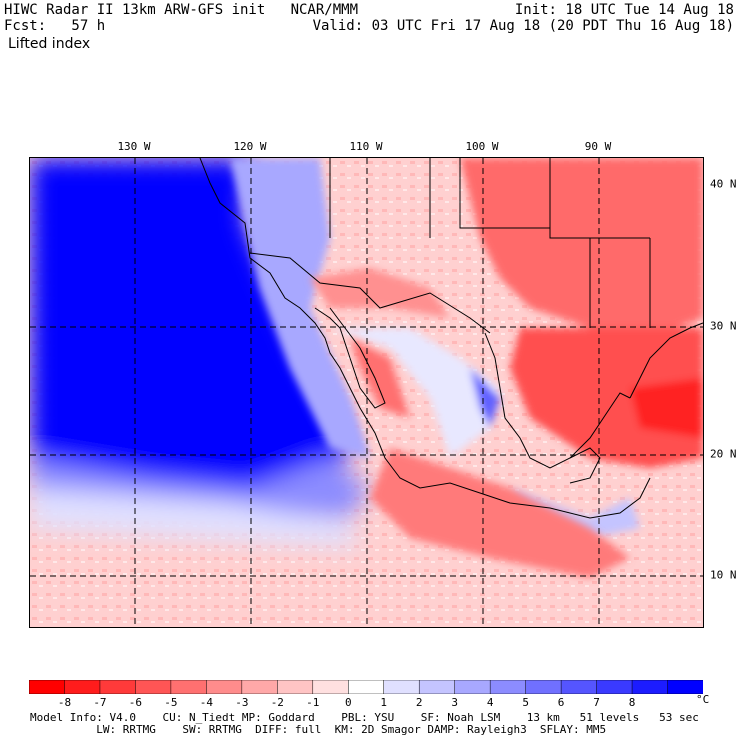  What do you see at coordinates (55, 26) in the screenshot?
I see `forecast-hour: Fcst: 57 h` at bounding box center [55, 26].